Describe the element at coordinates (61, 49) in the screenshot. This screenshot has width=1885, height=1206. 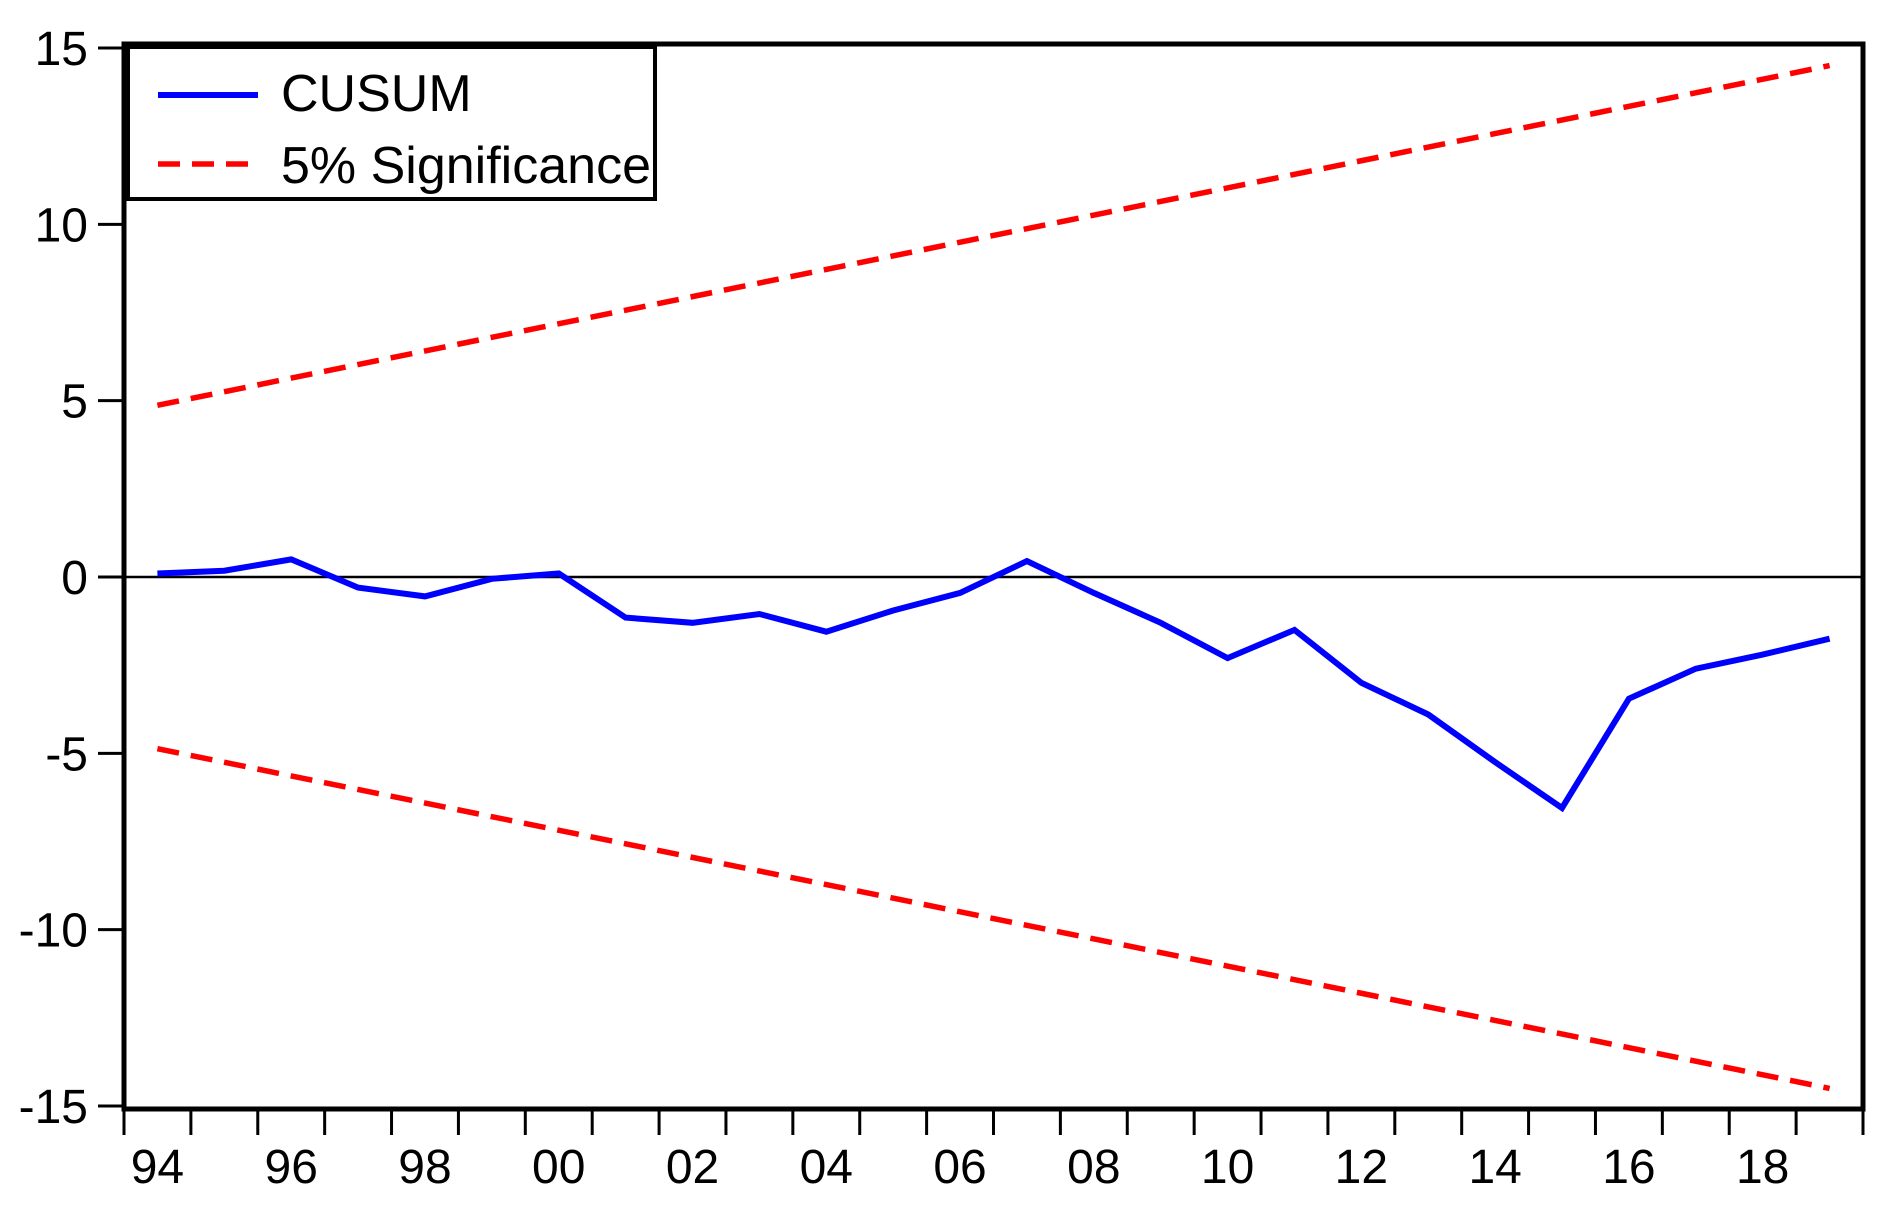
I see `y-tick-label: 15` at that location.